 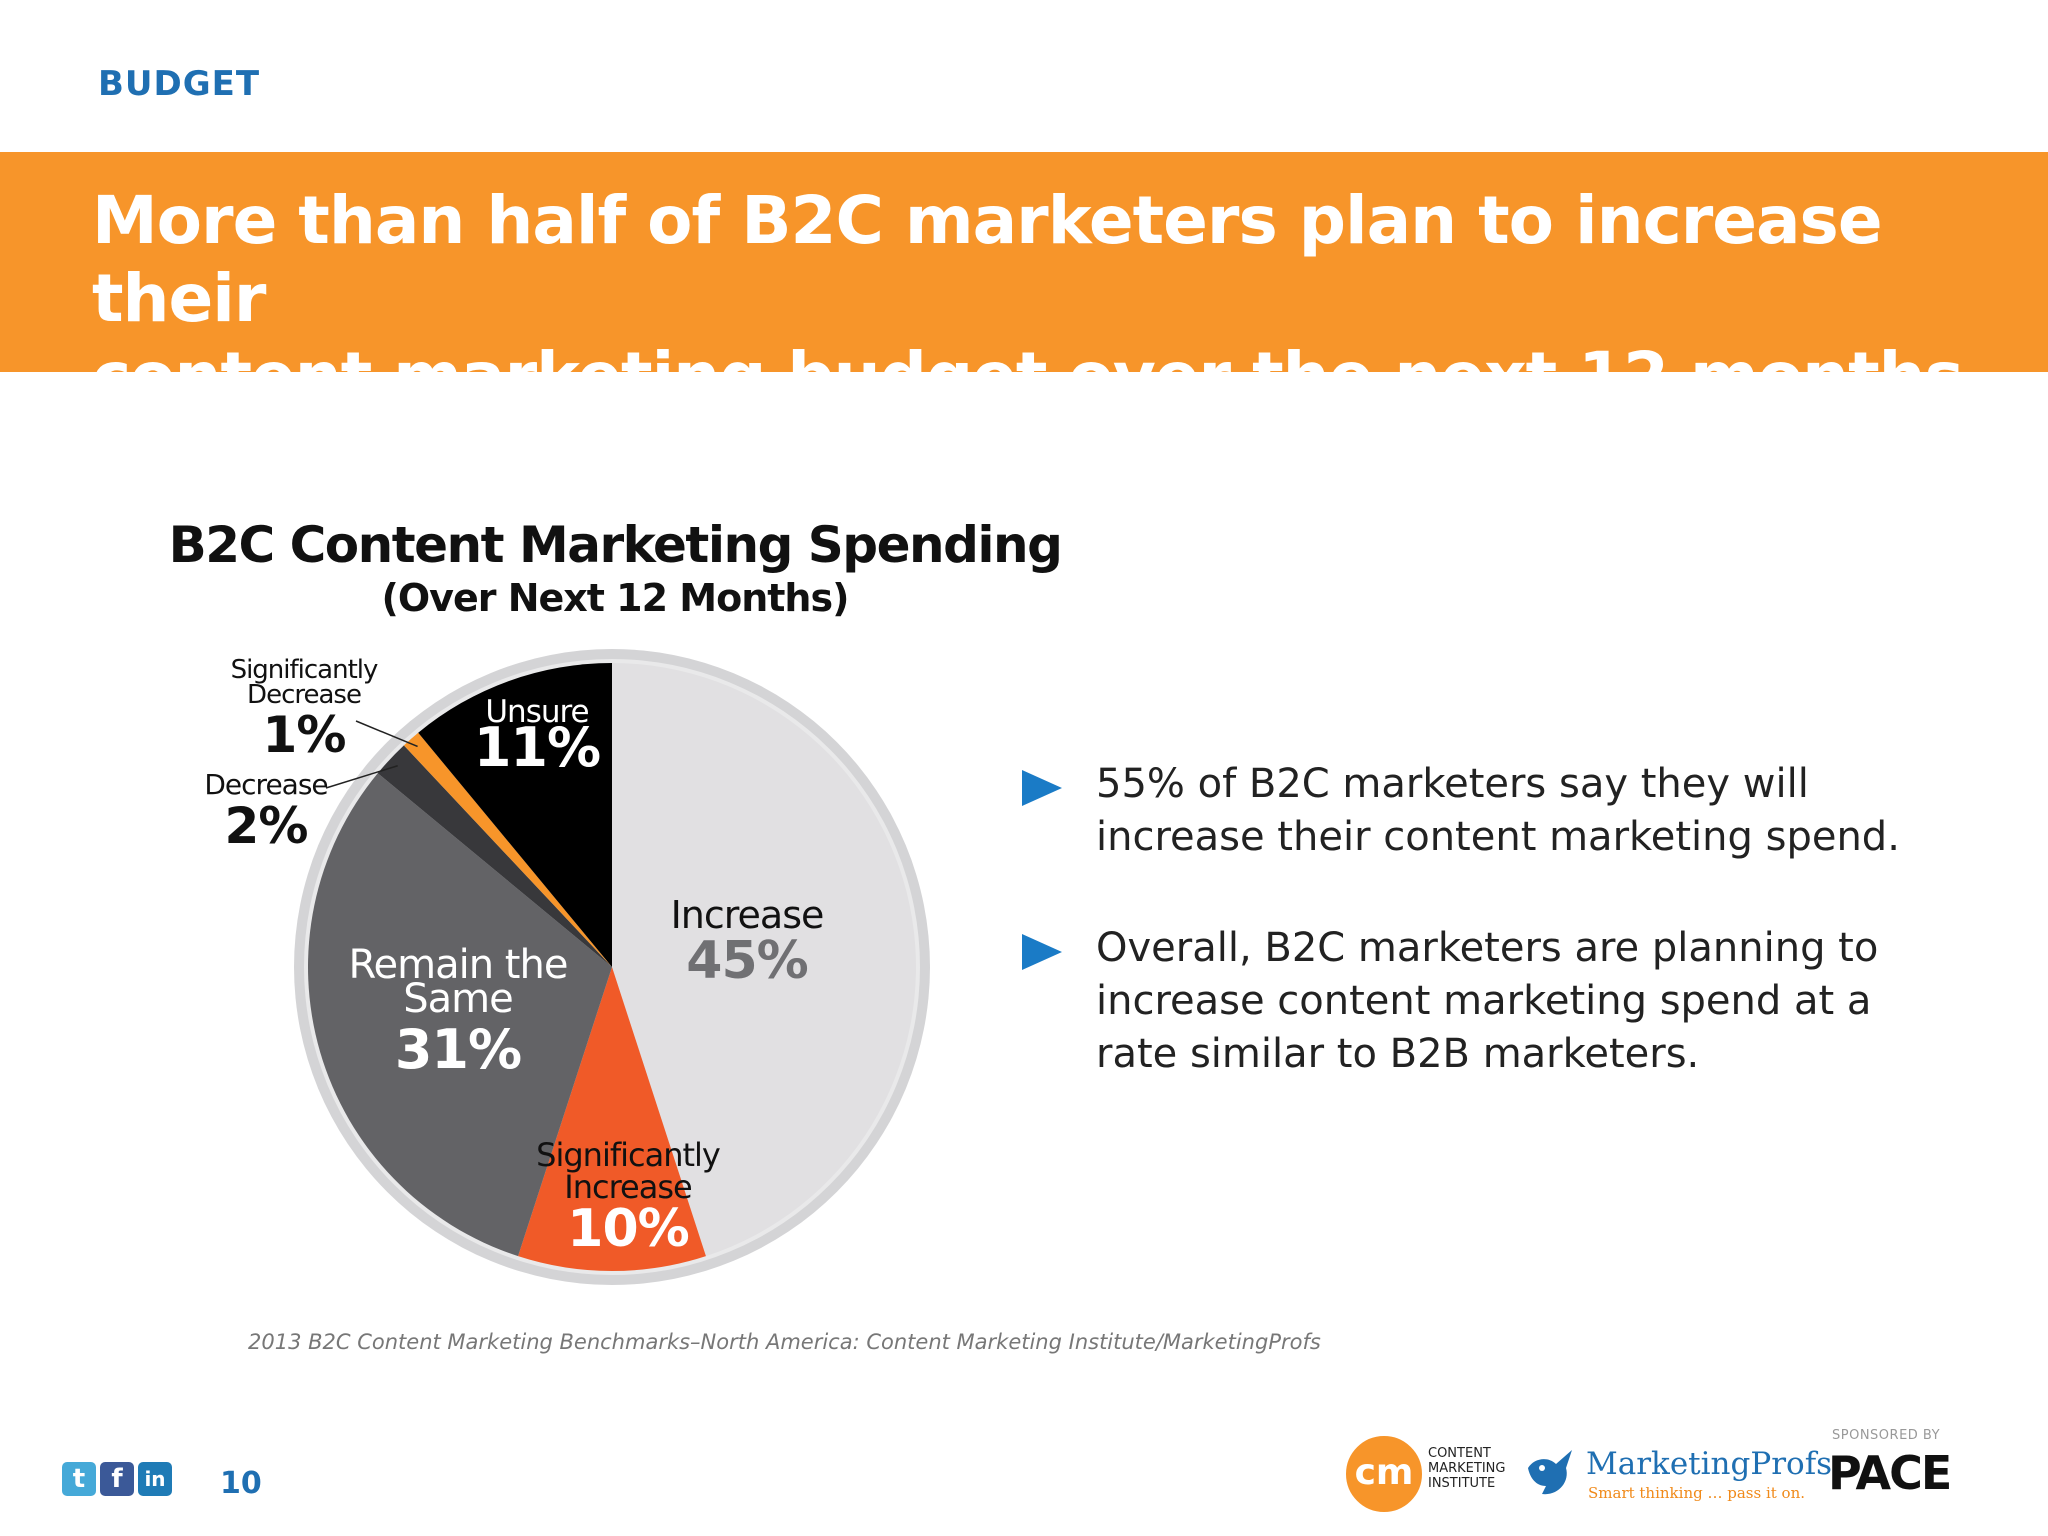 What do you see at coordinates (179, 84) in the screenshot?
I see `section-label: BUDGET` at bounding box center [179, 84].